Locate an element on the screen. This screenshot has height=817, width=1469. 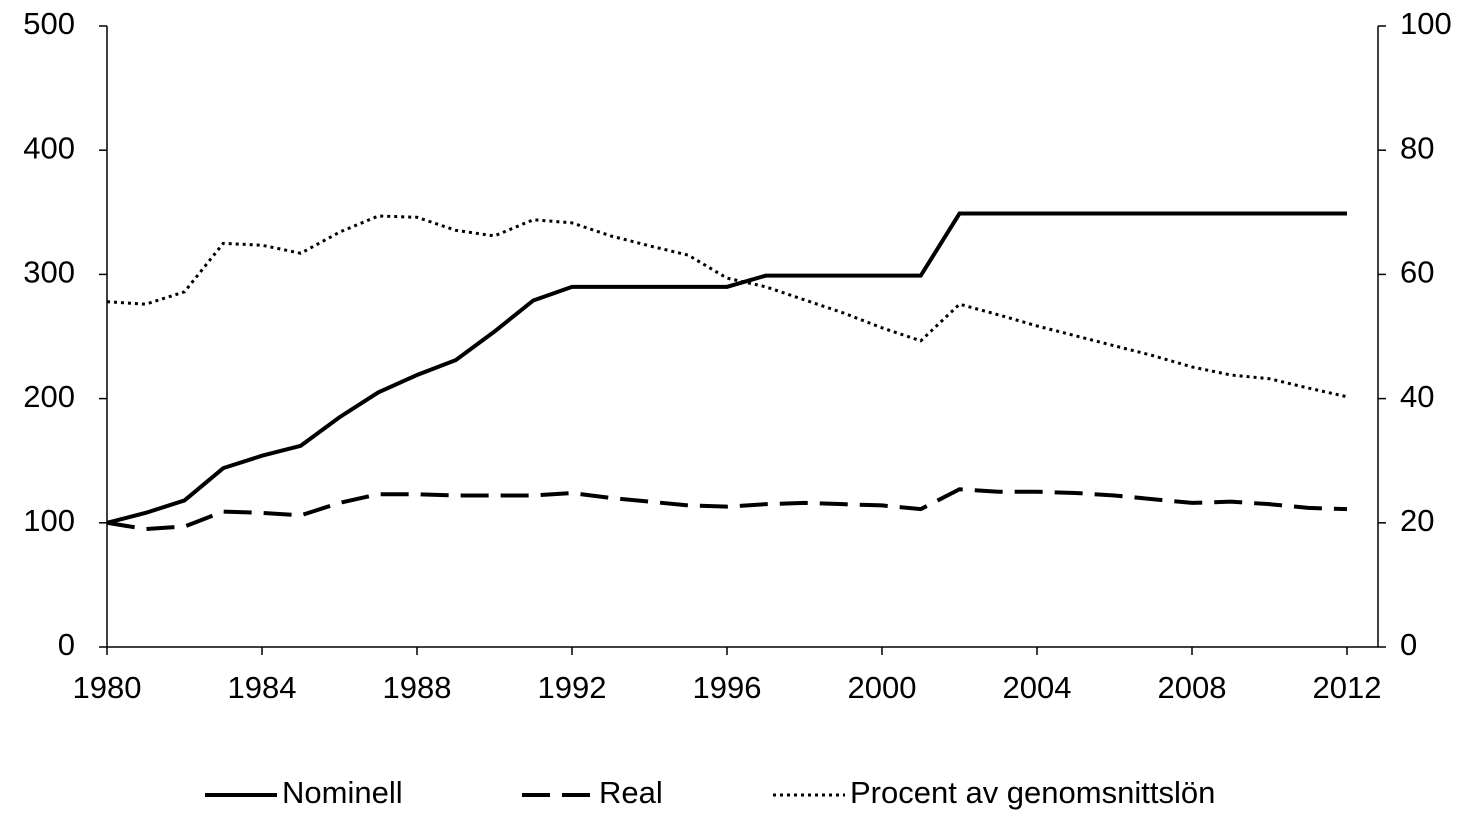
x-tick-label: 2012 is located at coordinates (1347, 687).